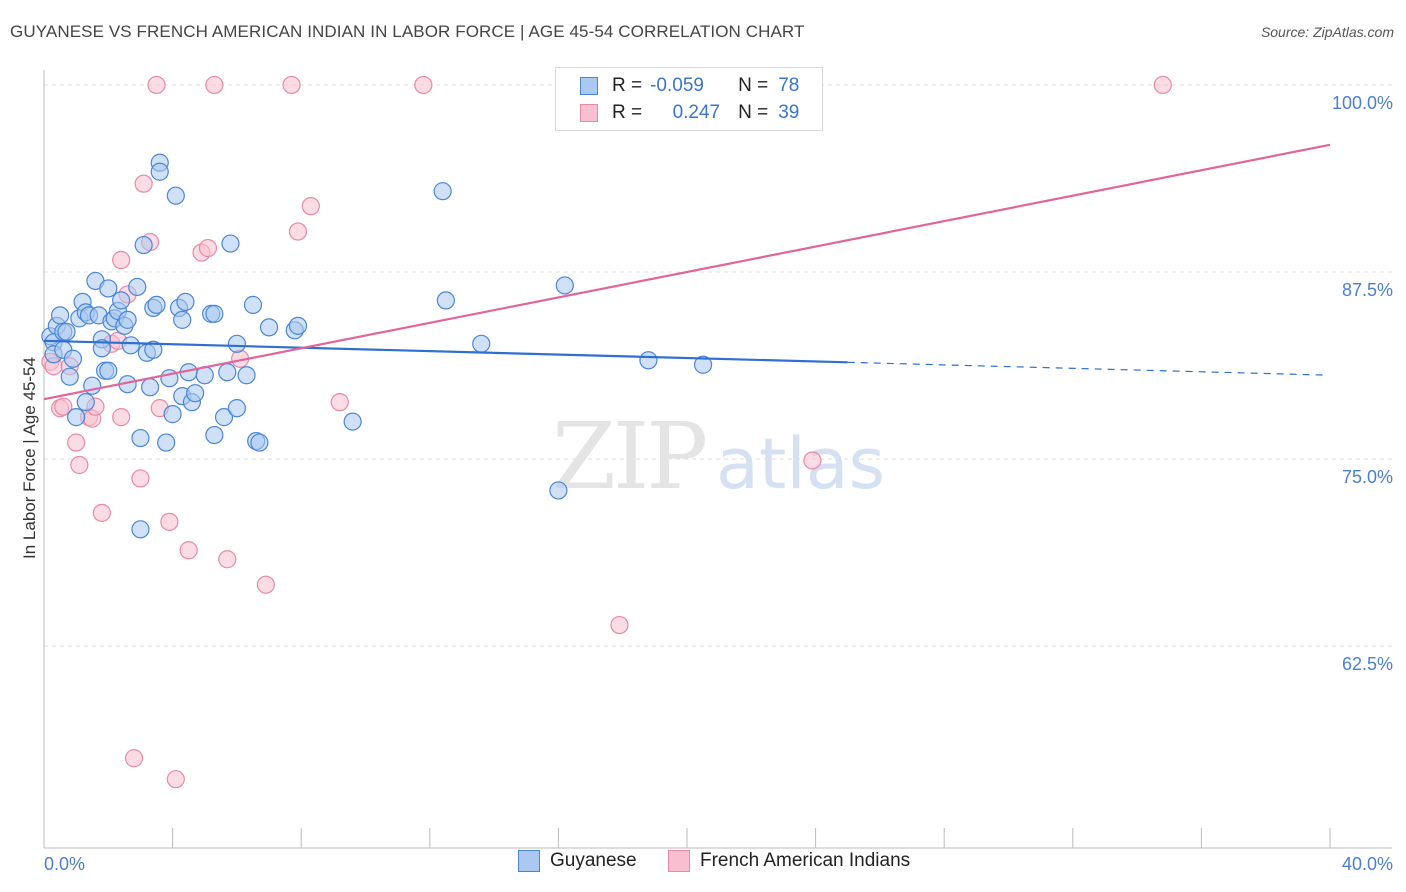 This screenshot has width=1406, height=892. Describe the element at coordinates (64, 864) in the screenshot. I see `x-tick-label-0: 0.0%` at that location.